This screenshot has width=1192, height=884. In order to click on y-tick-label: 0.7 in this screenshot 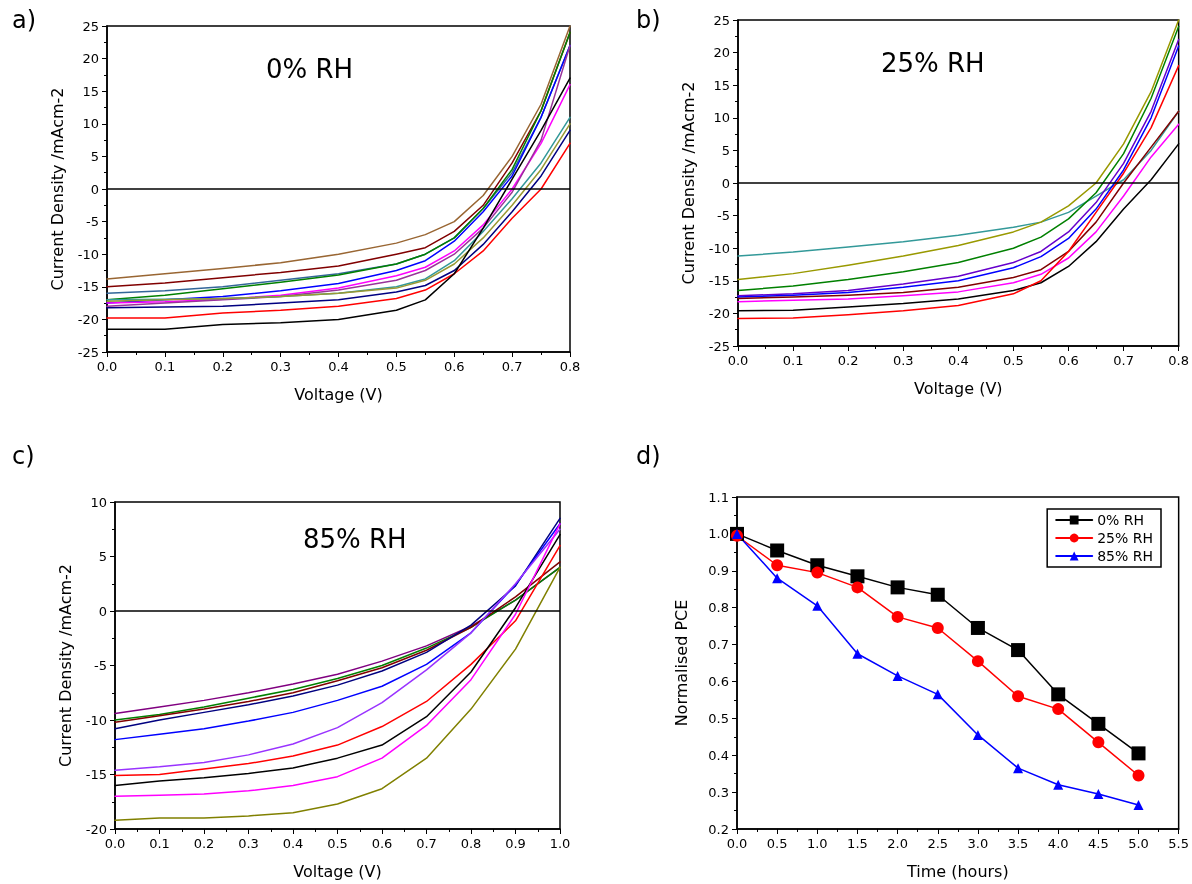, I will do `click(718, 645)`.